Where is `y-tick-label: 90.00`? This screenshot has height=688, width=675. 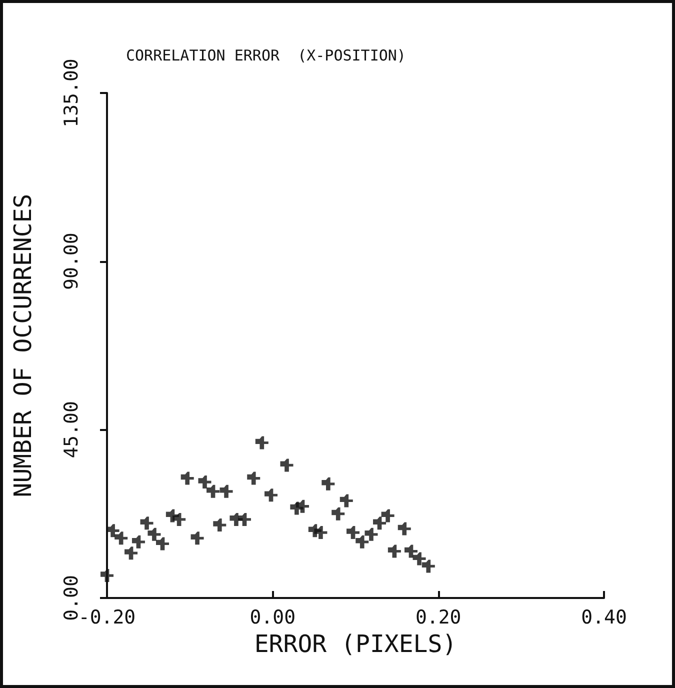
y-tick-label: 90.00 is located at coordinates (71, 261).